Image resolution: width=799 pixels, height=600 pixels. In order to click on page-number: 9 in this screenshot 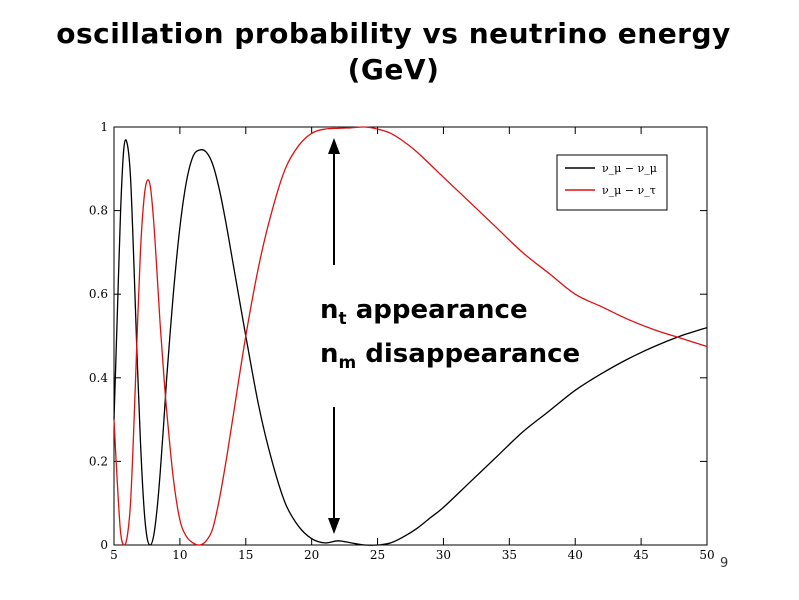, I will do `click(724, 563)`.